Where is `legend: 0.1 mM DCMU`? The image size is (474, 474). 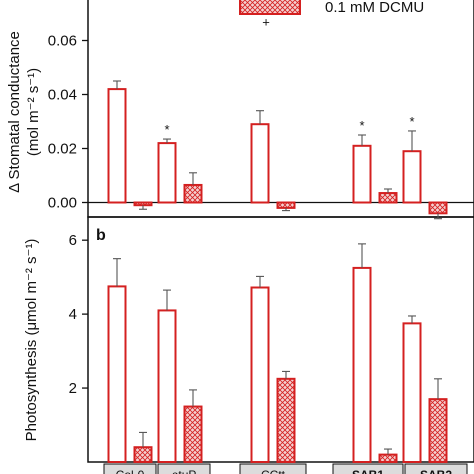 legend: 0.1 mM DCMU is located at coordinates (331, 8).